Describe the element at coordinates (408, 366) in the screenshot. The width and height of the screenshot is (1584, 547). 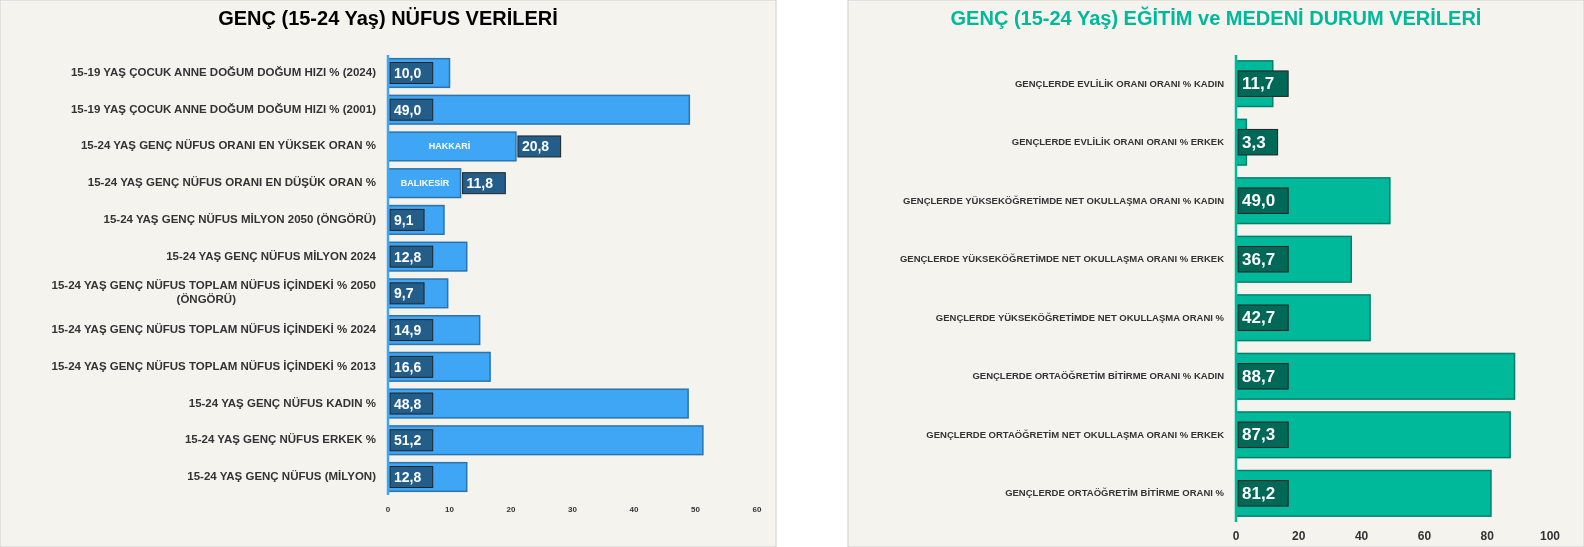
I see `data-label: 16,6` at that location.